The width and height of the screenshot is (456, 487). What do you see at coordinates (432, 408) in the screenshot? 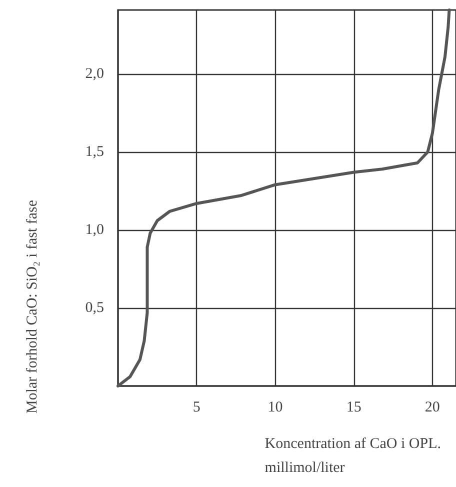
I see `x-tick-label: 20` at bounding box center [432, 408].